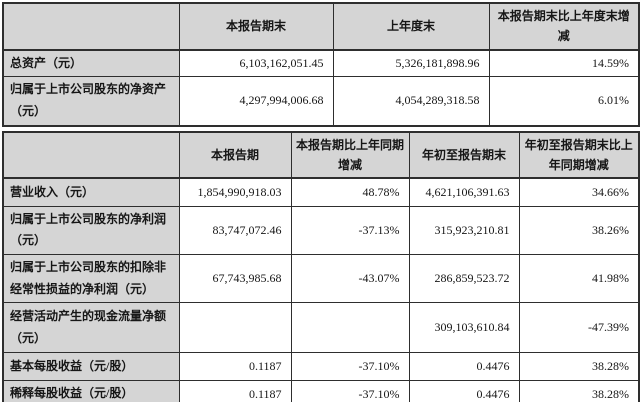 This screenshot has width=640, height=402. What do you see at coordinates (235, 192) in the screenshot?
I see `cell-value: 1,854,990,918.03` at bounding box center [235, 192].